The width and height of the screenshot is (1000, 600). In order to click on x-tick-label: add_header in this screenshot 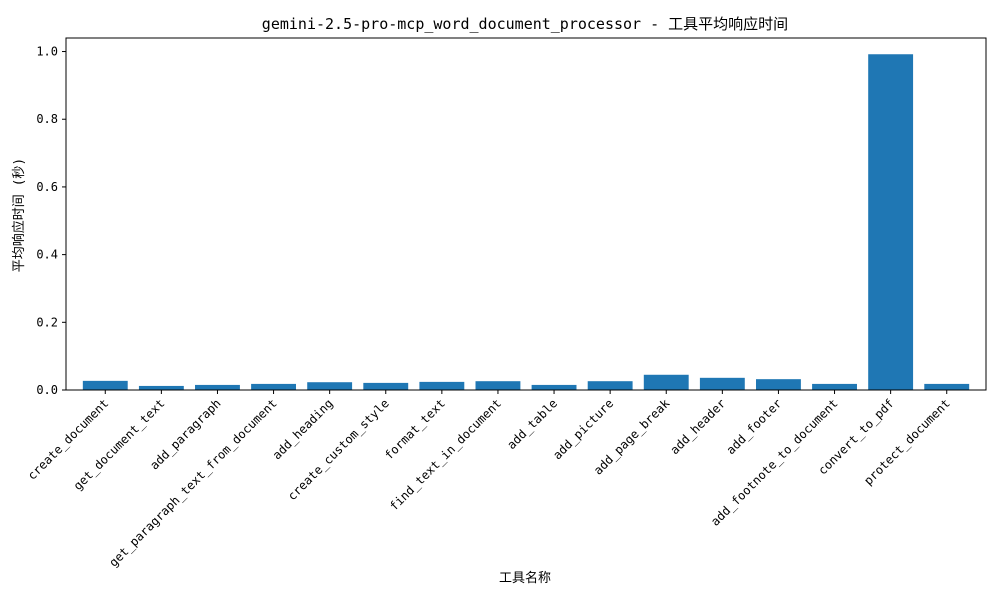, I will do `click(697, 426)`.